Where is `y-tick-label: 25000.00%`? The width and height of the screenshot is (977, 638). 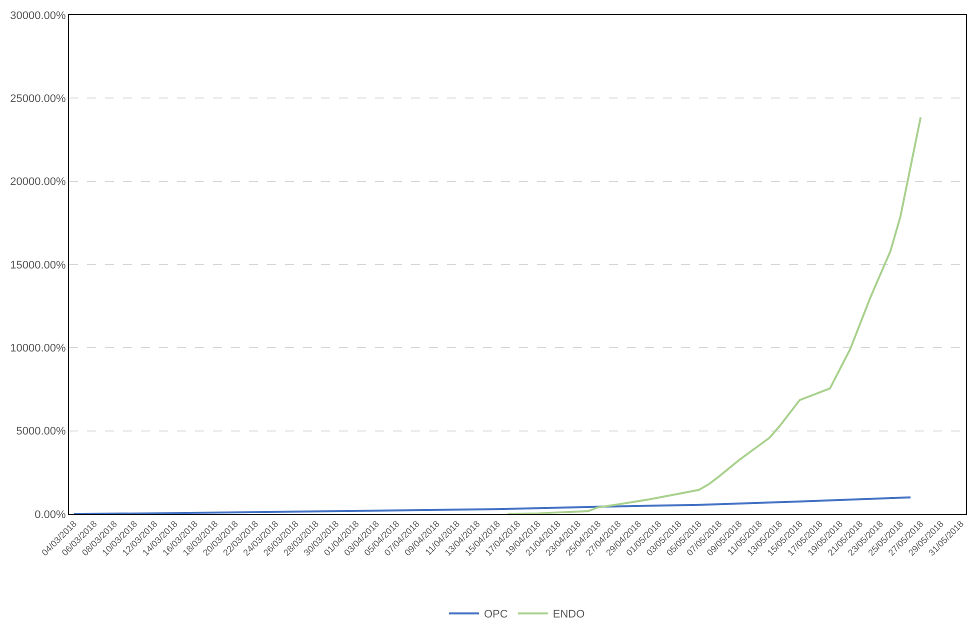 y-tick-label: 25000.00% is located at coordinates (38, 99).